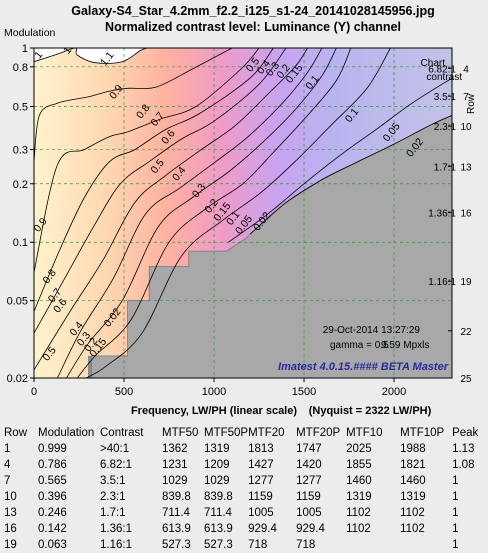 The height and width of the screenshot is (553, 488). I want to click on software-version: Imatest 4.0.15.#### BETA Master, so click(363, 367).